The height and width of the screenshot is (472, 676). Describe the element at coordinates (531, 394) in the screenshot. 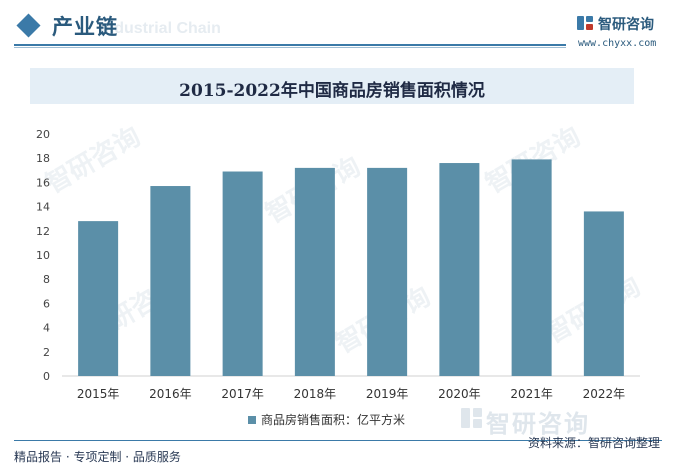

I see `x-tick-label: 2021年` at that location.